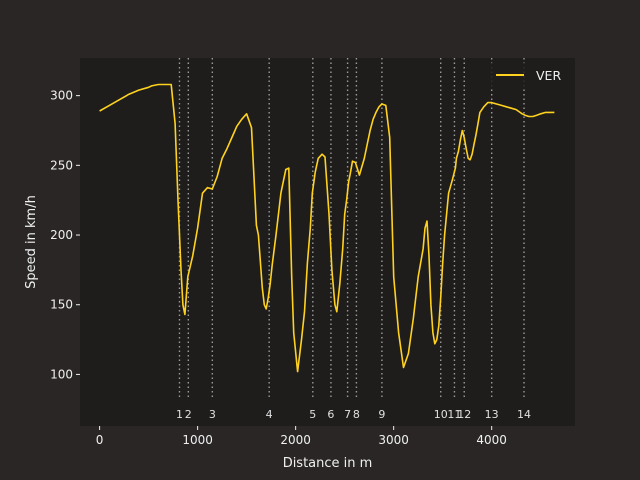 The image size is (640, 480). I want to click on corner-label: 4, so click(269, 414).